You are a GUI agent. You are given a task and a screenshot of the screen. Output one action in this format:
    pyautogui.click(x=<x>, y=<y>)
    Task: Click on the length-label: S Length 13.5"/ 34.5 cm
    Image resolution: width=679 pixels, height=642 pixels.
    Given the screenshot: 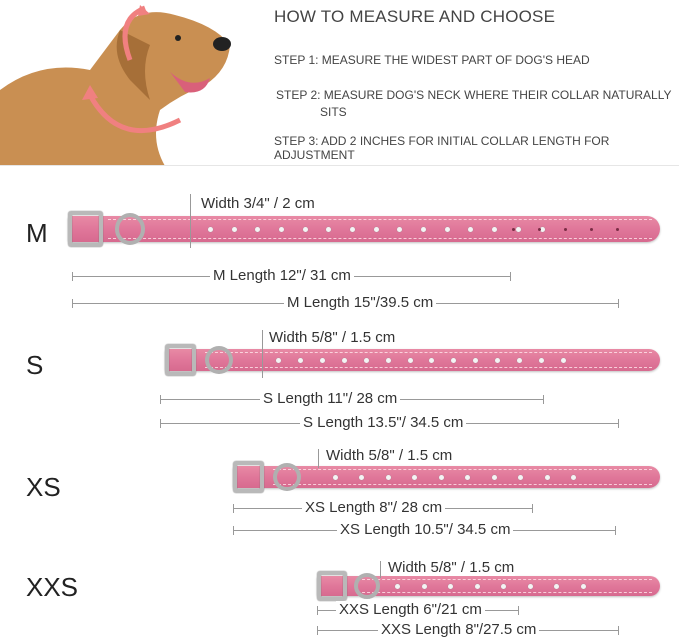 What is the action you would take?
    pyautogui.click(x=383, y=422)
    